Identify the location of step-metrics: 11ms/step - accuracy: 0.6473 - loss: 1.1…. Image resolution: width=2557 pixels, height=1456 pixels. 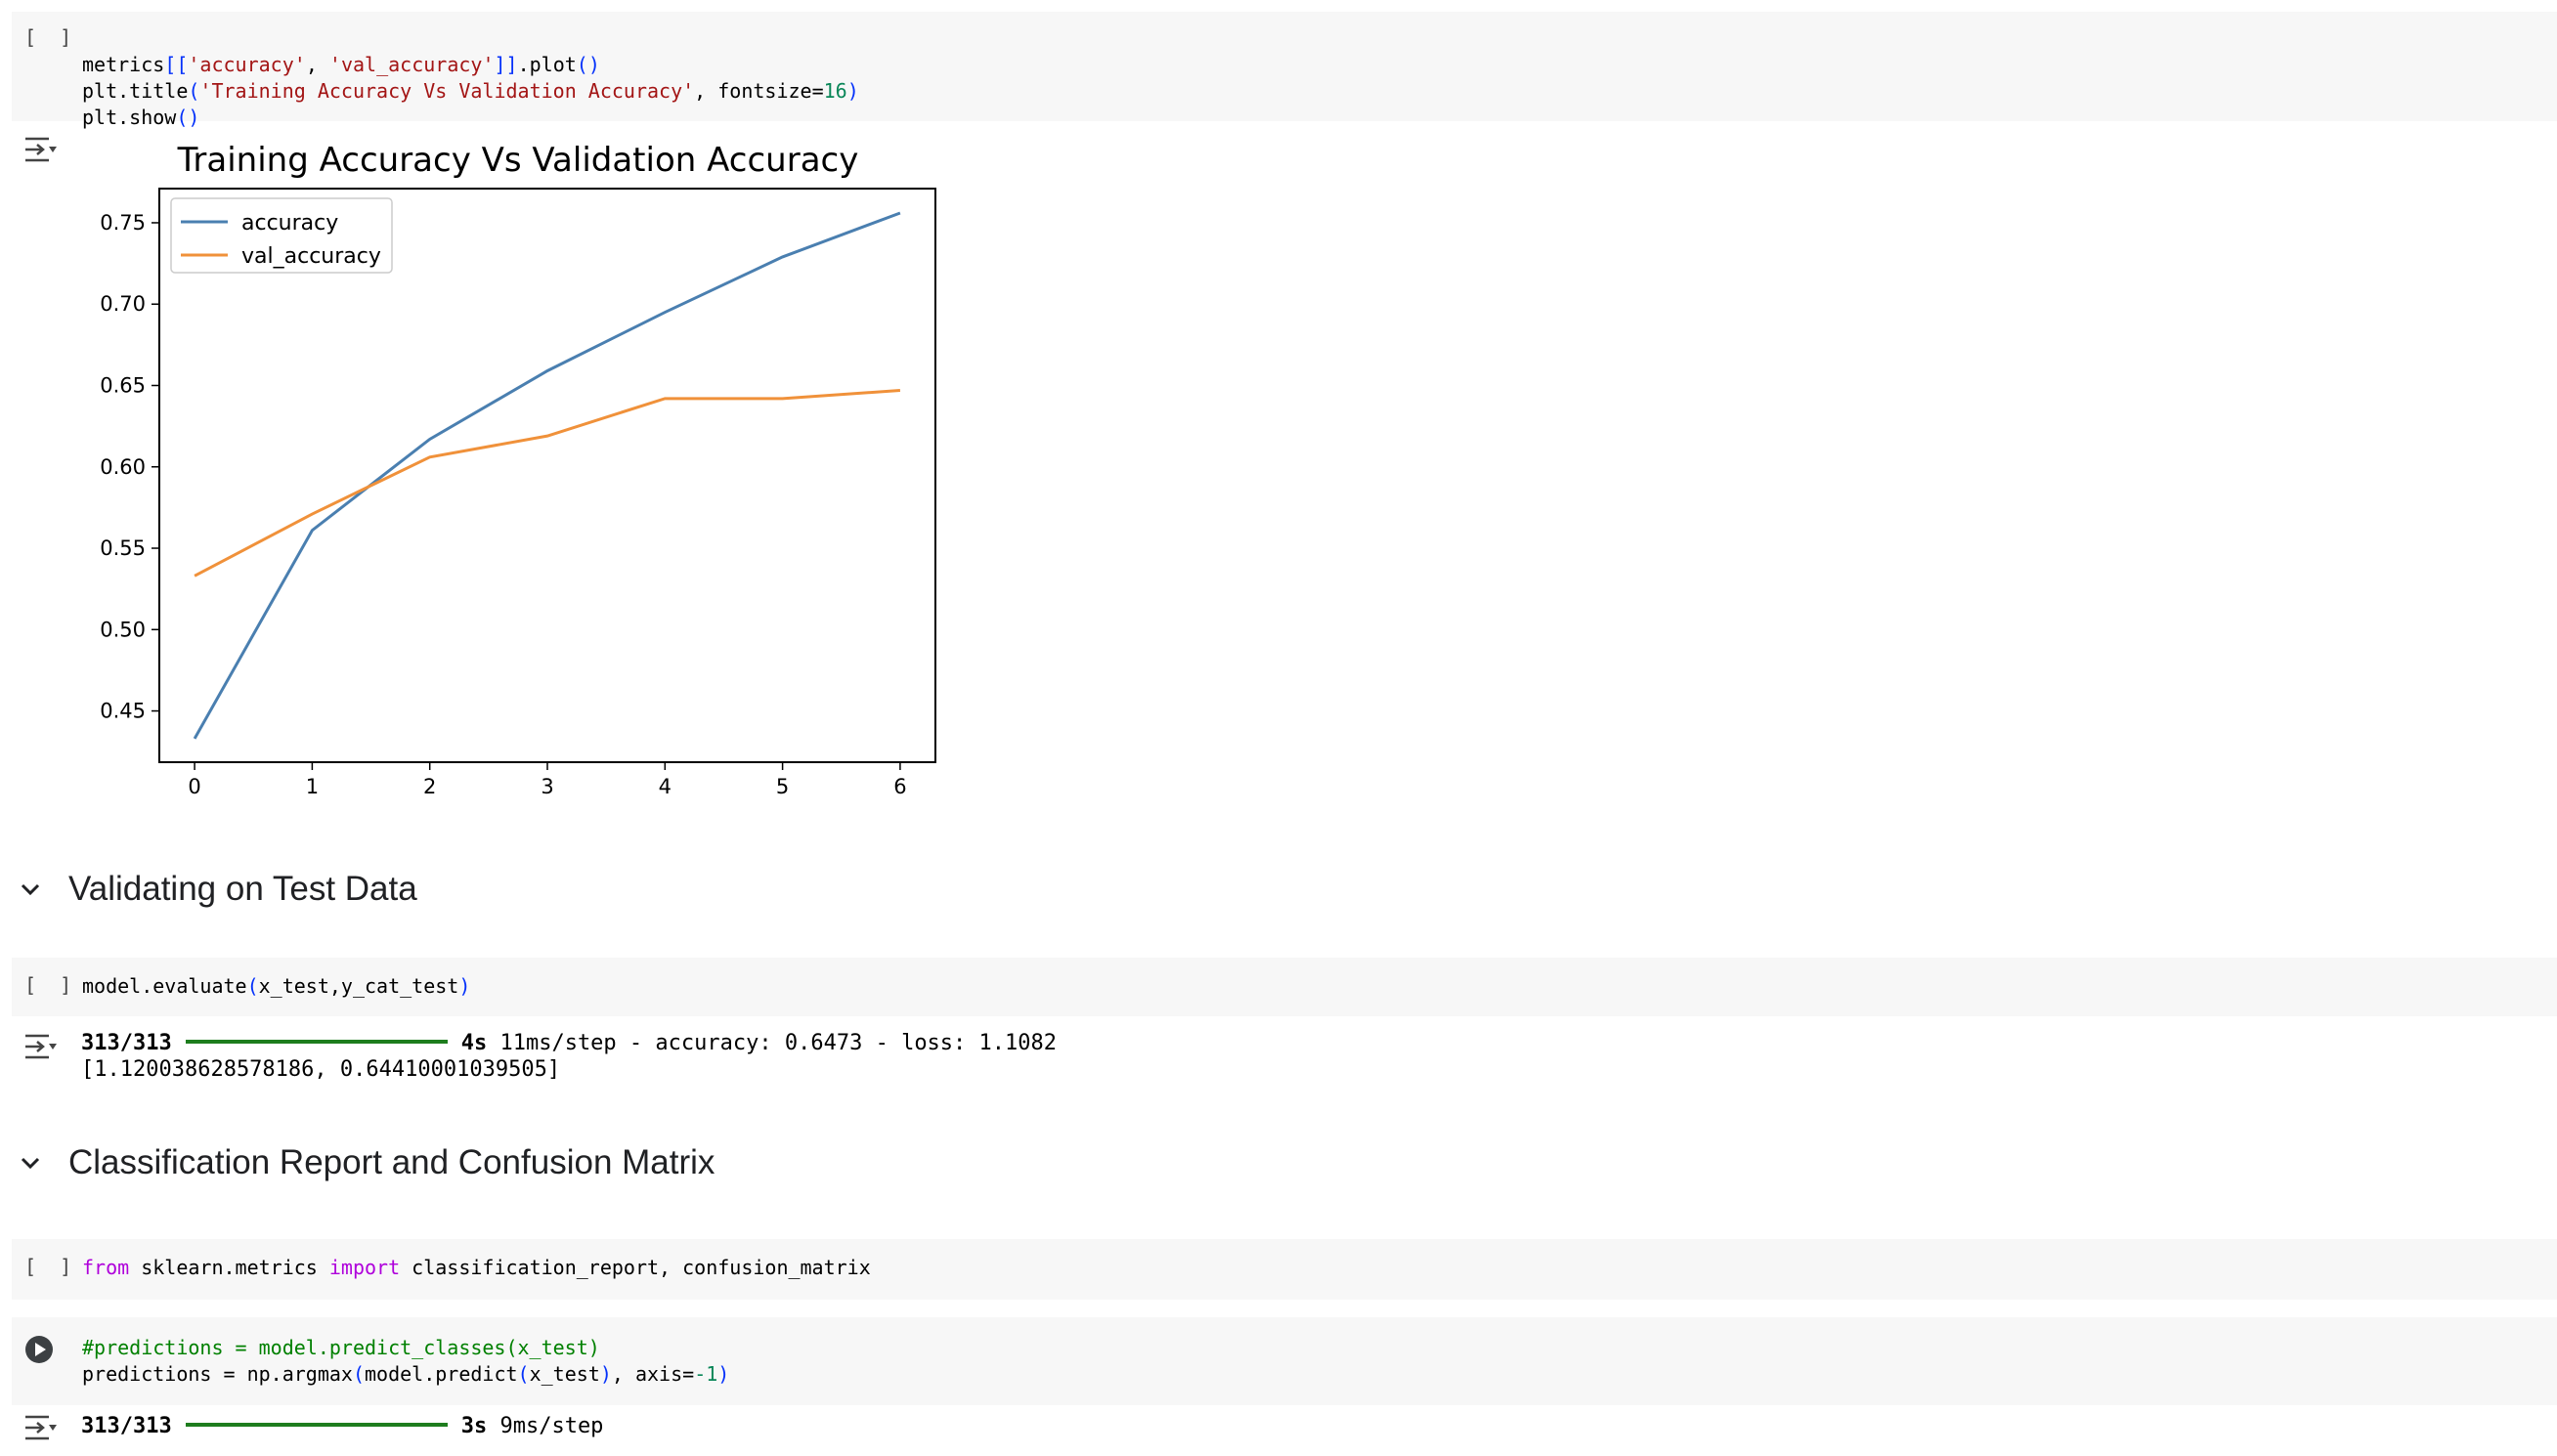
(778, 1043).